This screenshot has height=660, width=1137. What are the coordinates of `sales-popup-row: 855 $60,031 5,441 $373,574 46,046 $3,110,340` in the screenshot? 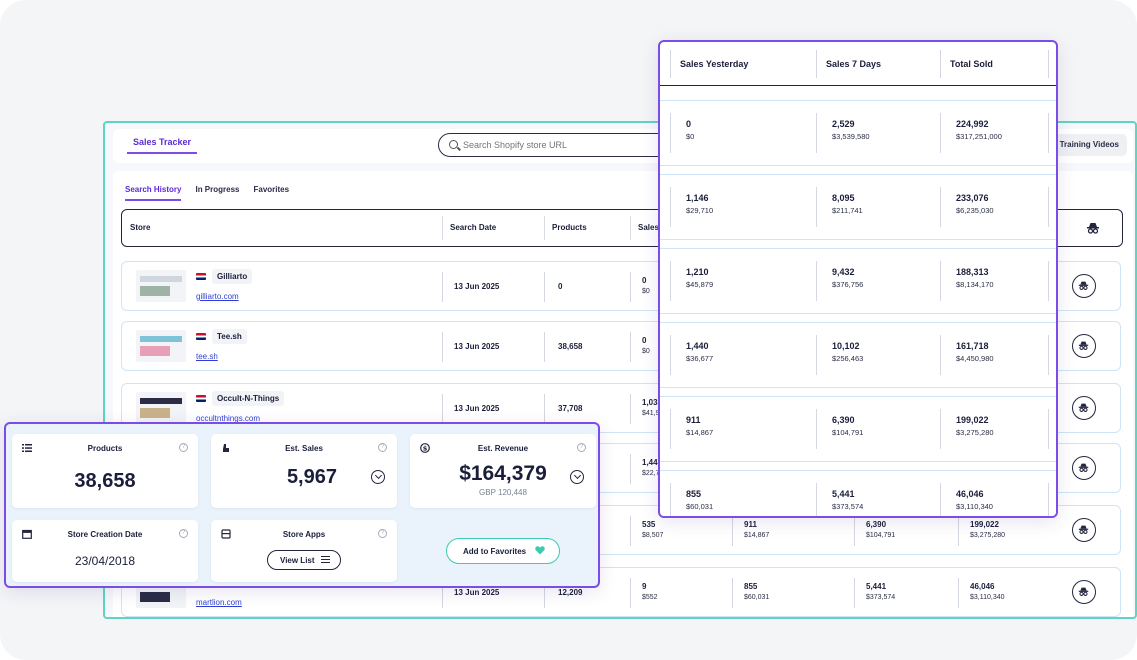 It's located at (858, 493).